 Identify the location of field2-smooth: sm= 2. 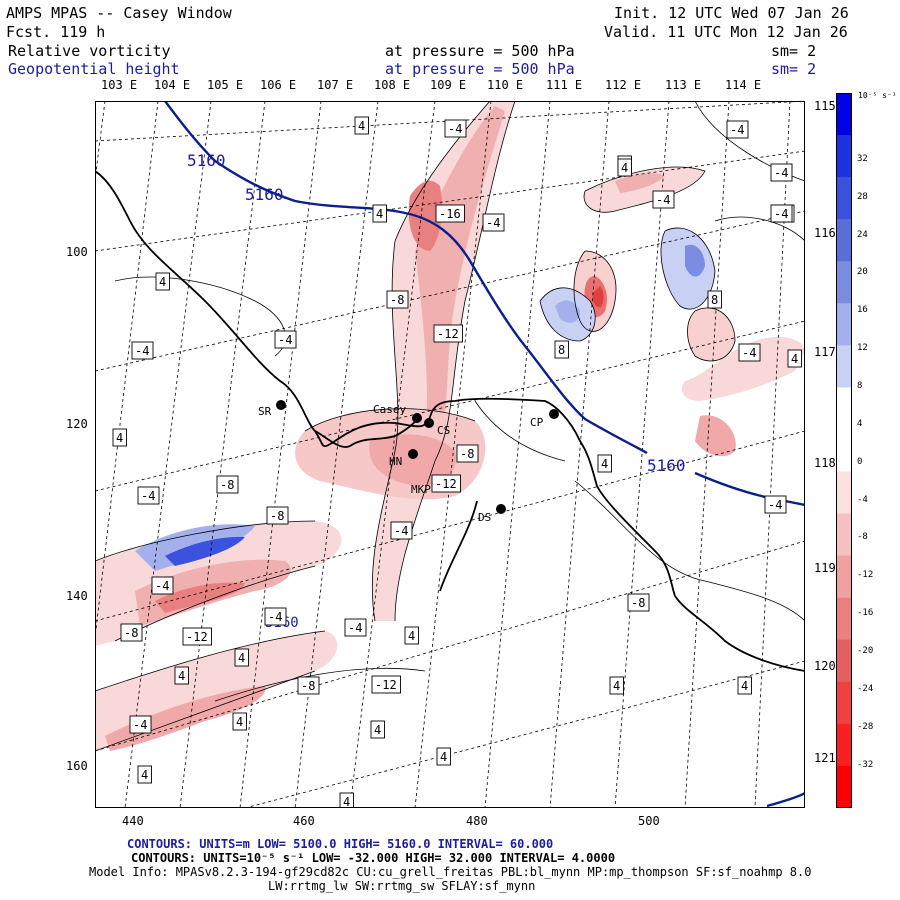
(794, 69).